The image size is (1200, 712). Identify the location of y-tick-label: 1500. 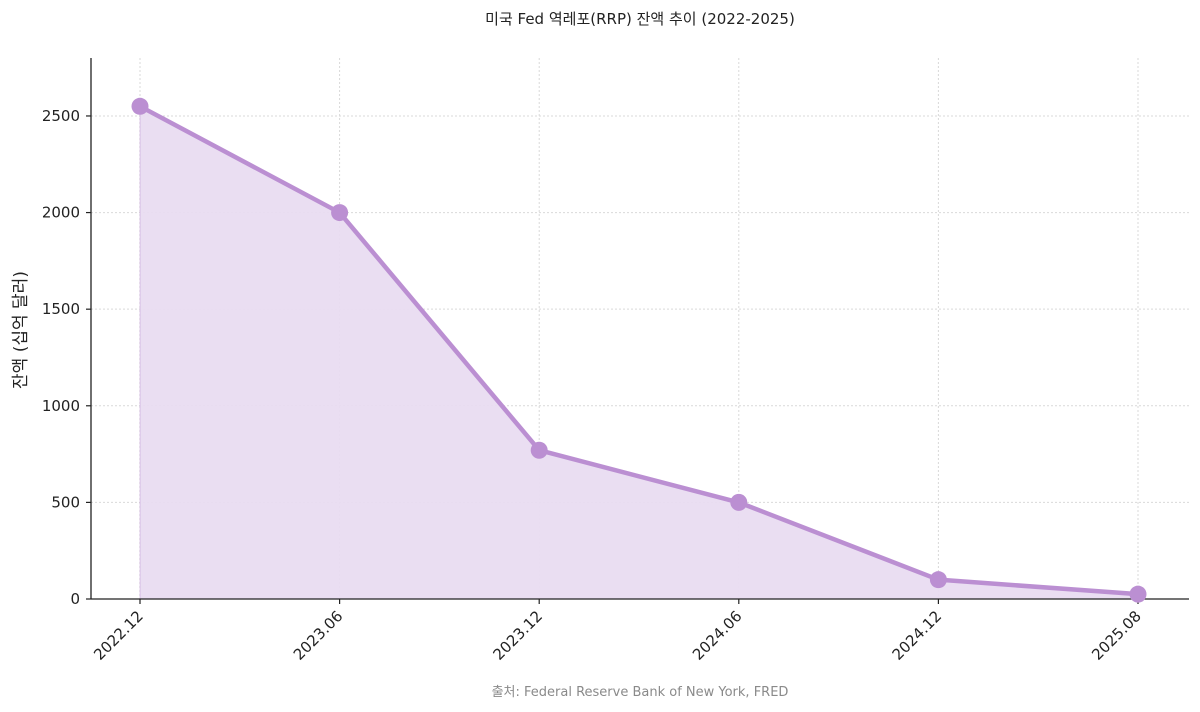
(61, 309).